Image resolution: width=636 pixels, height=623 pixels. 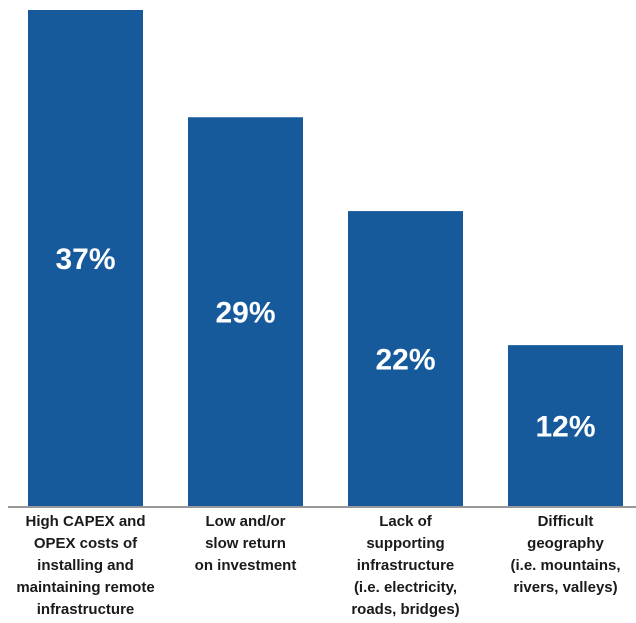 I want to click on bar-value-label-4: 12%, so click(x=565, y=427).